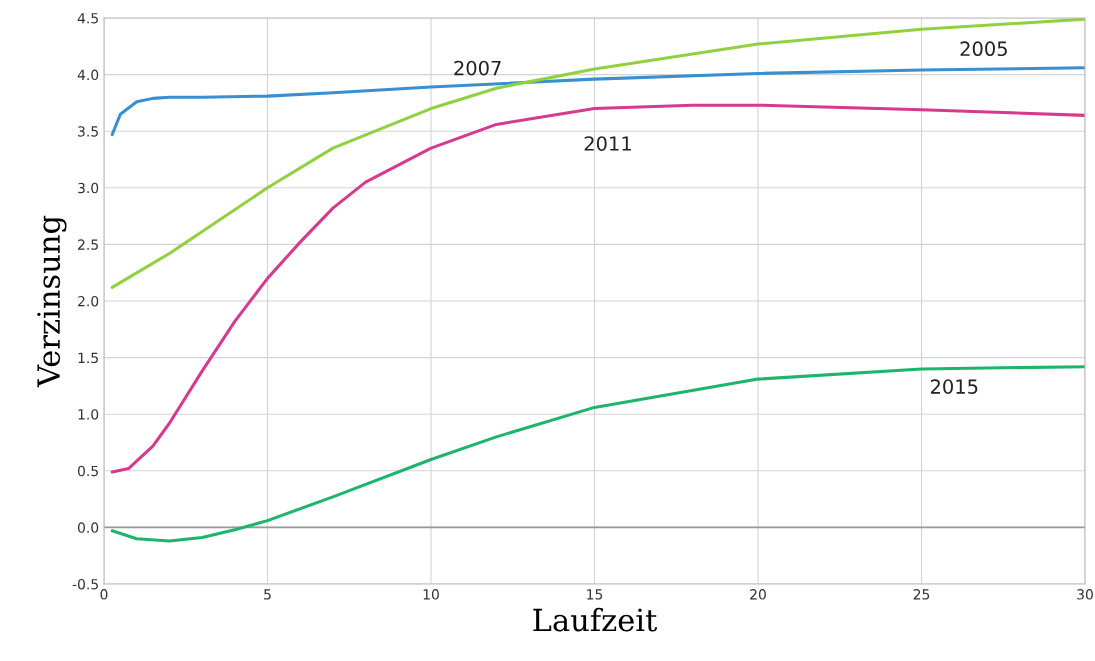 The width and height of the screenshot is (1095, 661). What do you see at coordinates (595, 594) in the screenshot?
I see `x-tick-label: 15` at bounding box center [595, 594].